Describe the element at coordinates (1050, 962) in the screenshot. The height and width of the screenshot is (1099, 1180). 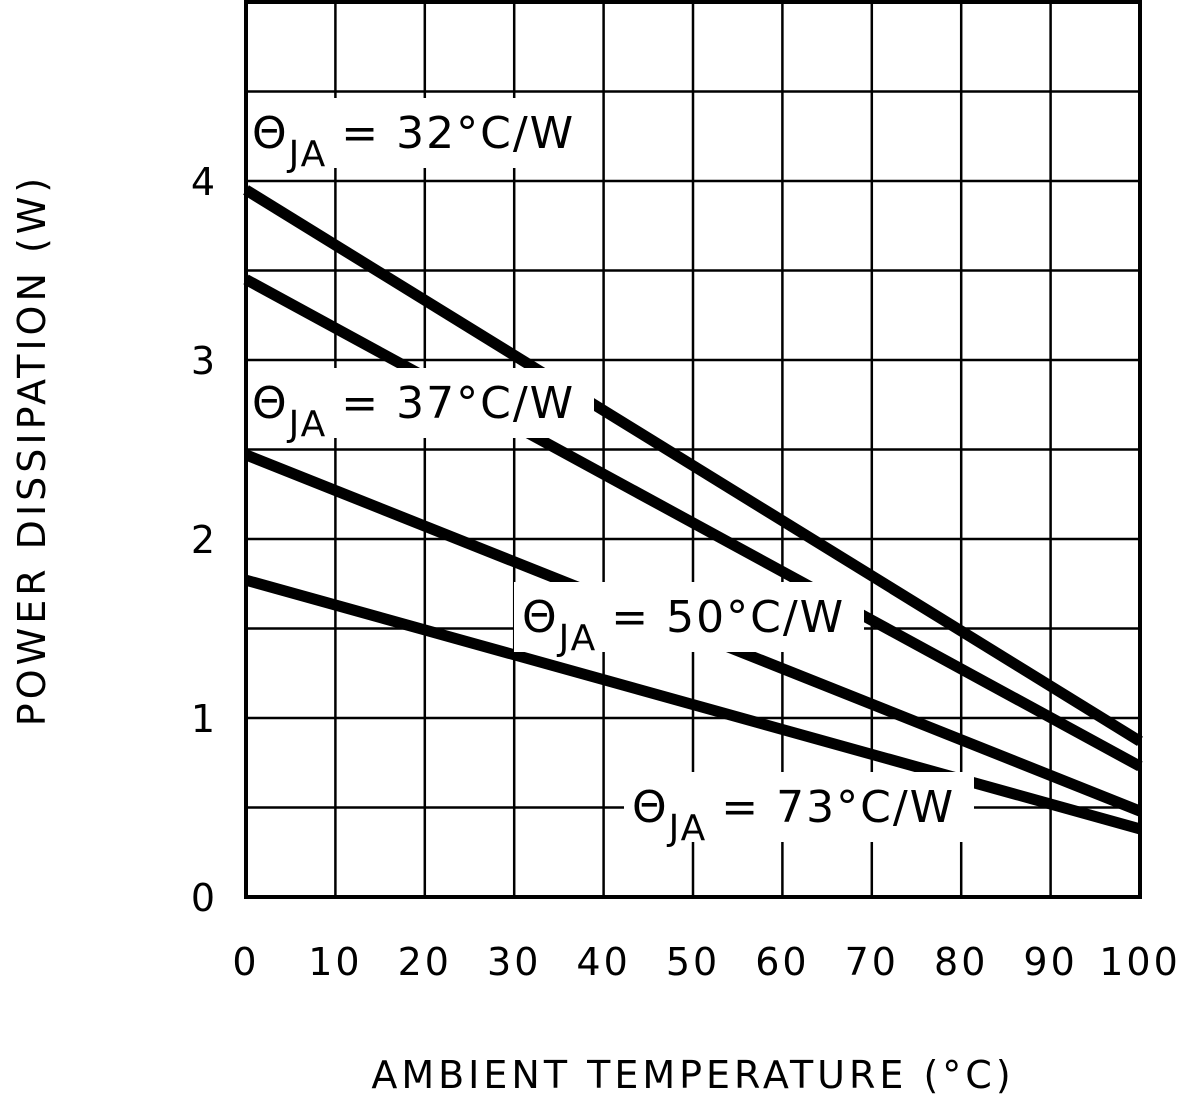
I see `x-tick-label-90: 90` at that location.